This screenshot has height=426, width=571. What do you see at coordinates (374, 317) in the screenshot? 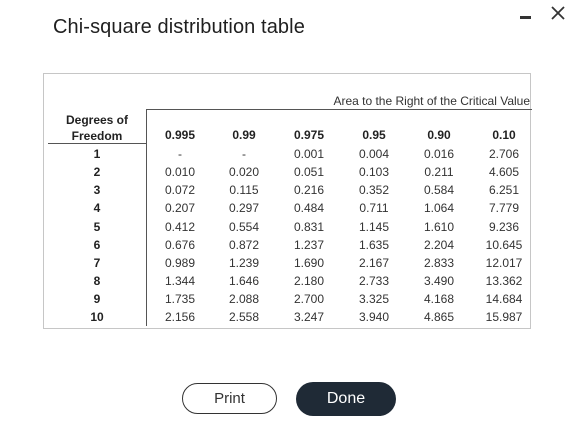
I see `table-cell: 3.940` at bounding box center [374, 317].